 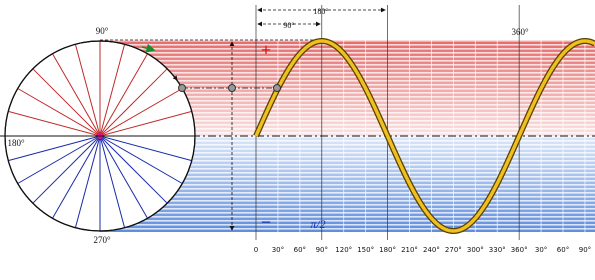 I want to click on dimension-label: 180°, so click(x=320, y=11).